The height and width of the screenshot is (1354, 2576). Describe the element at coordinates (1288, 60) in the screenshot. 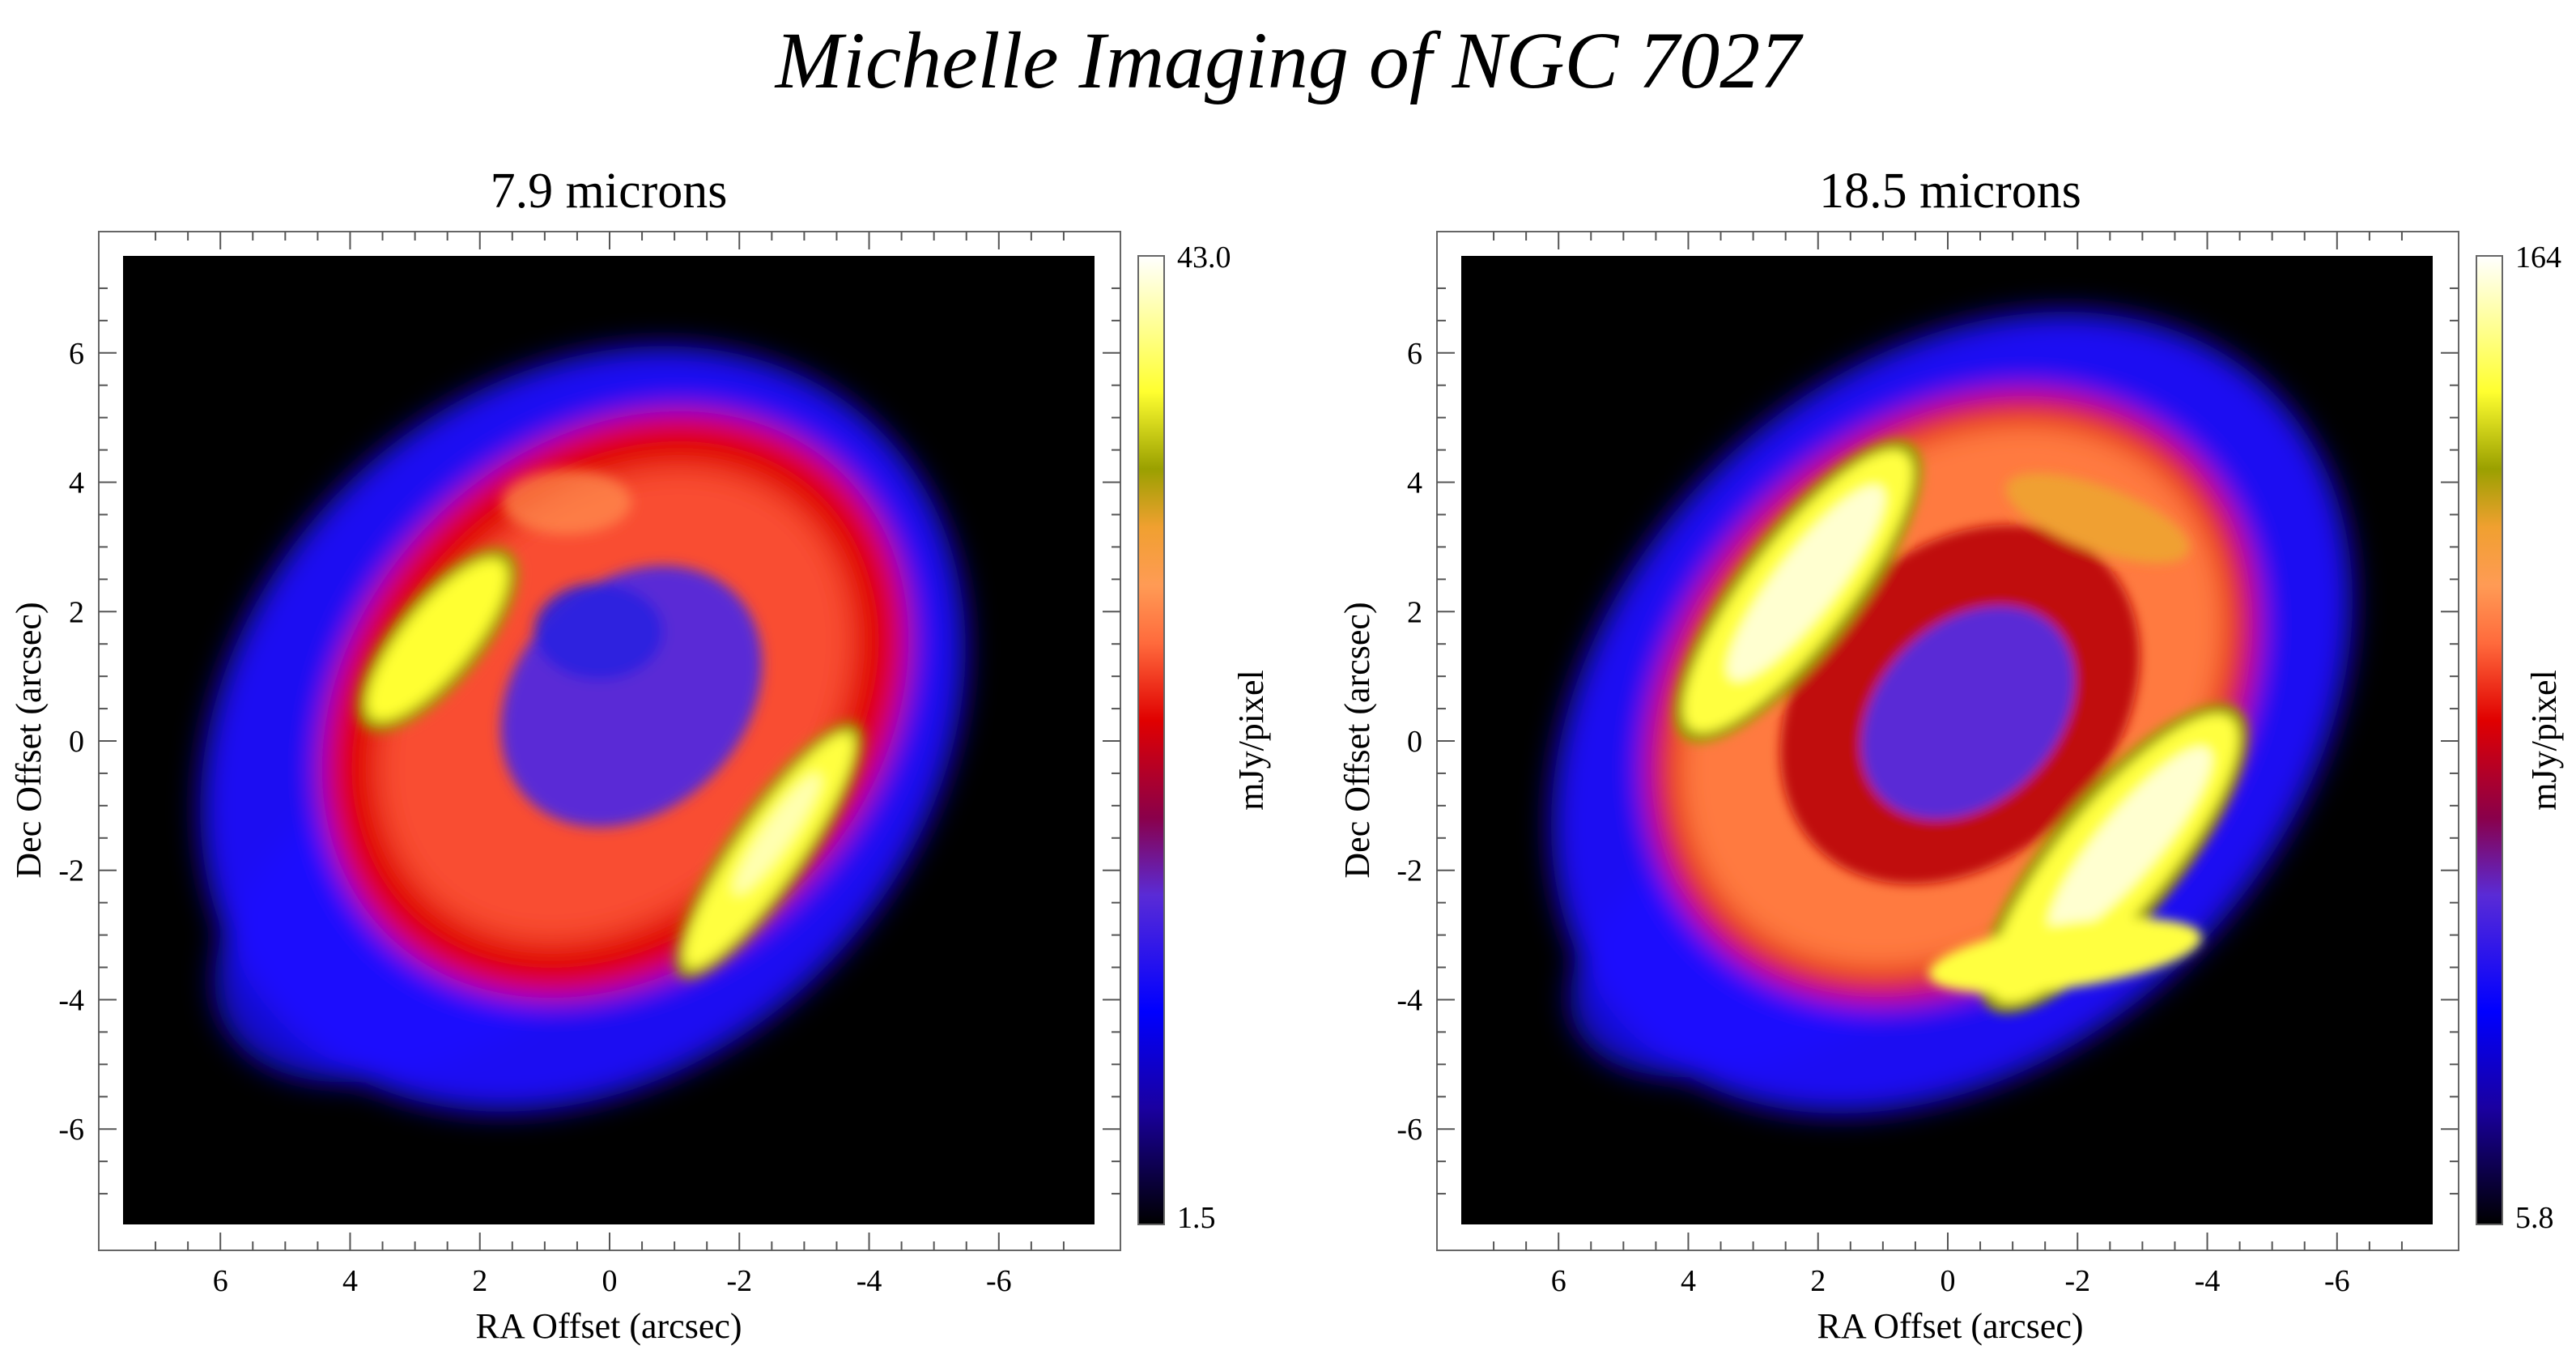

I see `figure-title: Michelle Imaging of NGC 7027` at that location.